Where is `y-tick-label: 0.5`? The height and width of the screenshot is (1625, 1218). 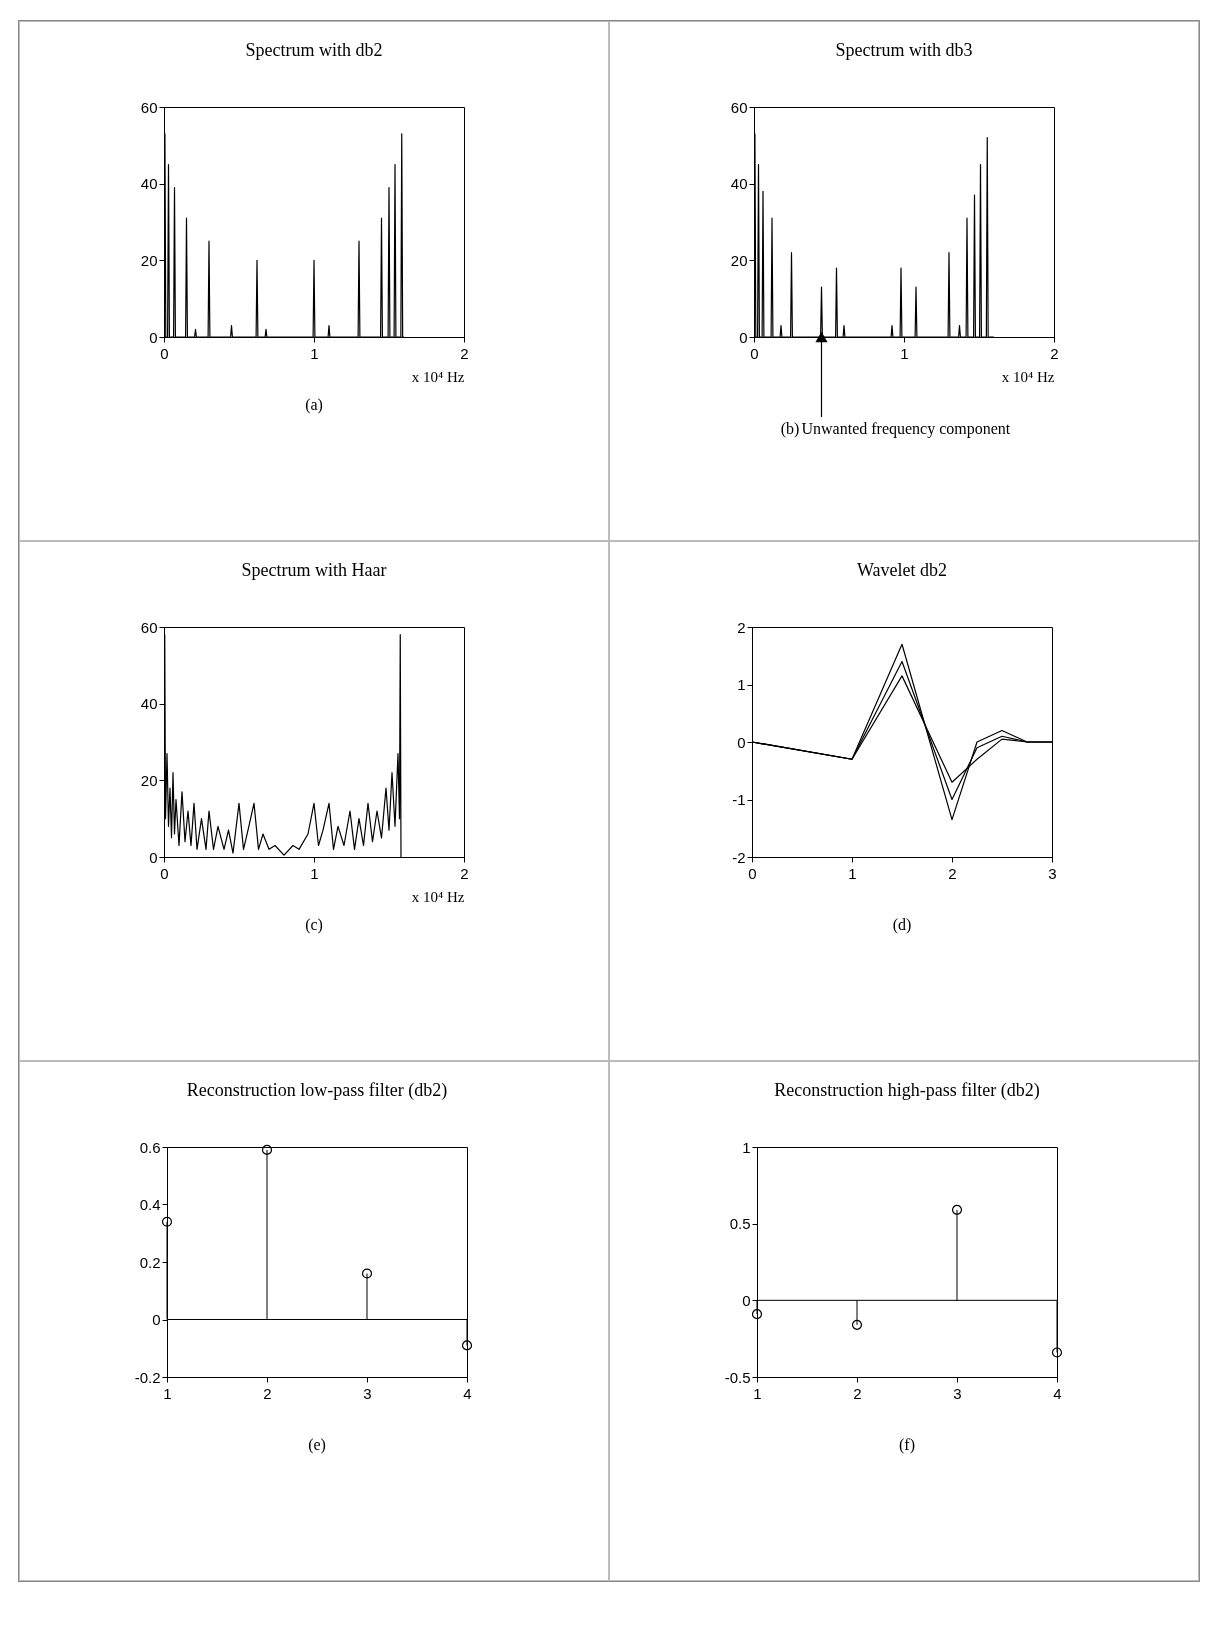
y-tick-label: 0.5 is located at coordinates (740, 1224).